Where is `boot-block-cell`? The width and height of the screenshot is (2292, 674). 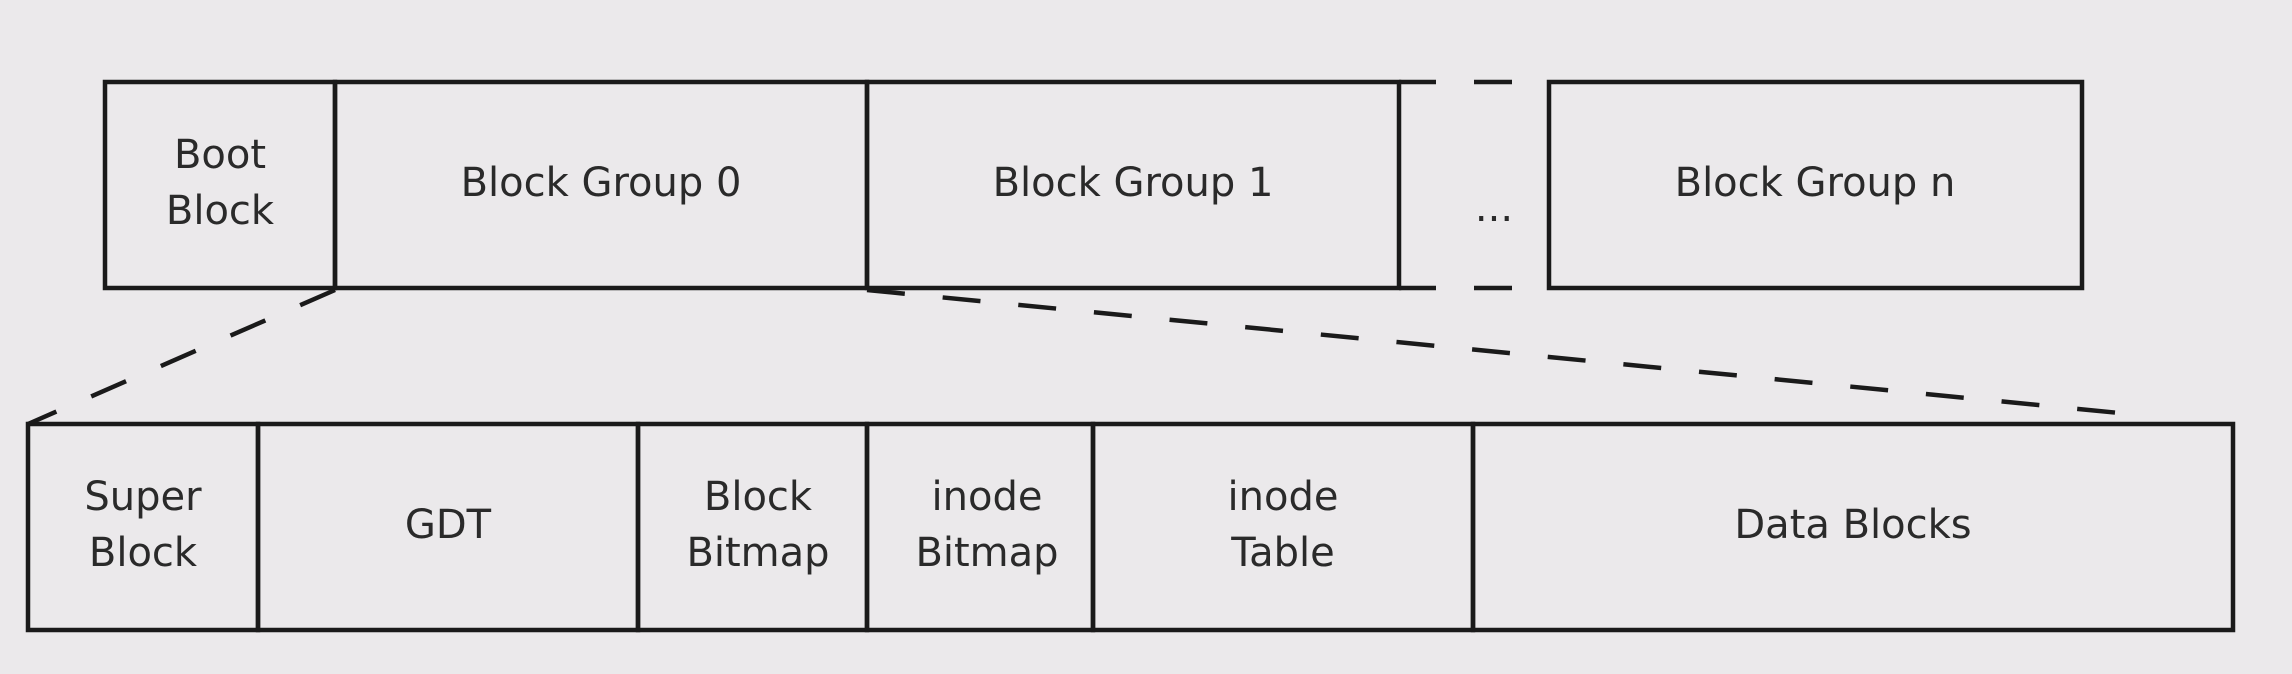 boot-block-cell is located at coordinates (220, 185).